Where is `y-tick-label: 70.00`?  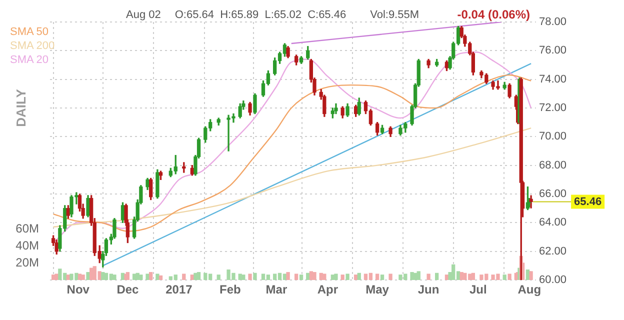
y-tick-label: 70.00 is located at coordinates (553, 136).